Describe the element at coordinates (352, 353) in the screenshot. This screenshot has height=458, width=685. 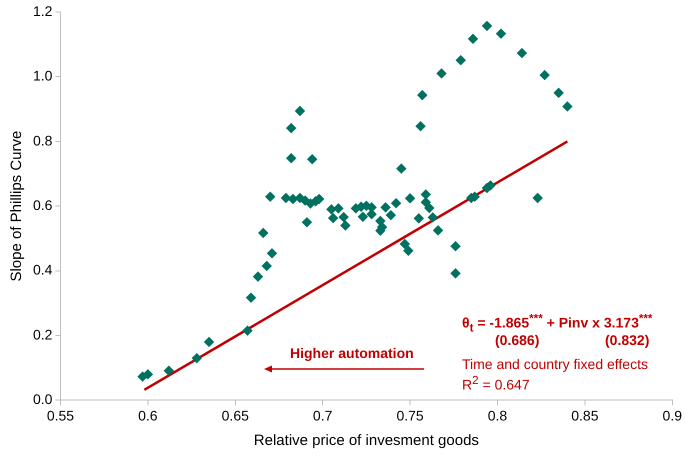
I see `annotation: Higher automation` at that location.